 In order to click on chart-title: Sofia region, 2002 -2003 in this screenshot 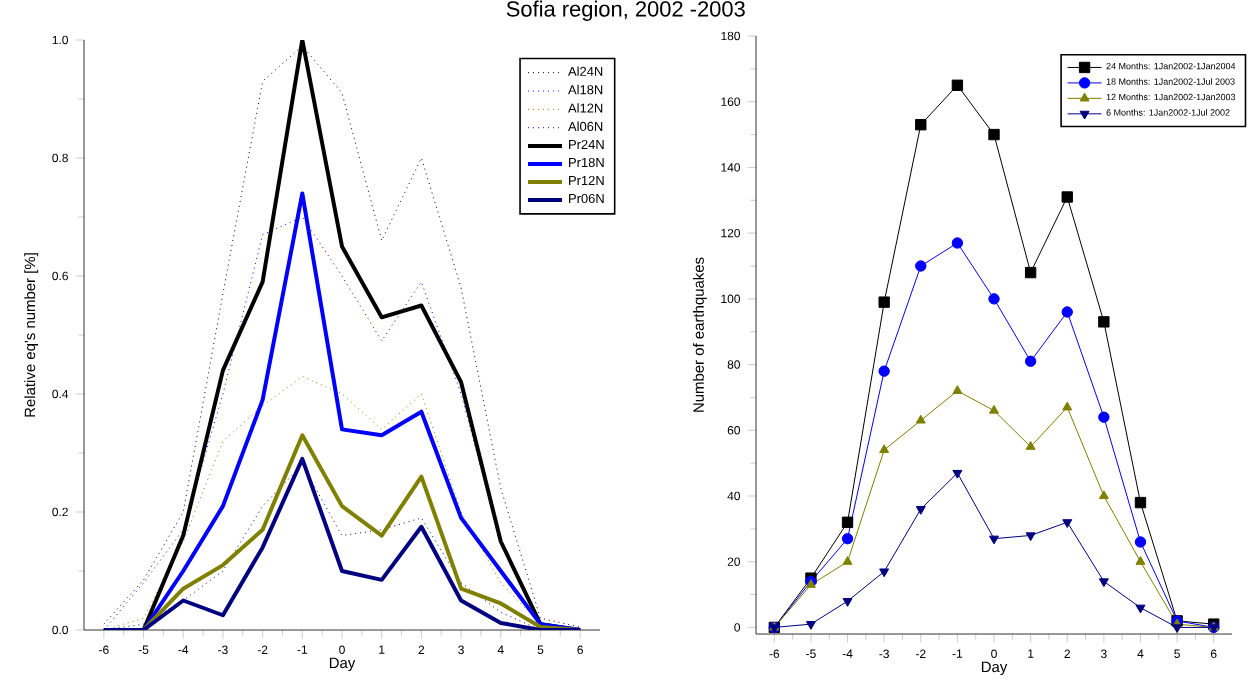, I will do `click(625, 10)`.